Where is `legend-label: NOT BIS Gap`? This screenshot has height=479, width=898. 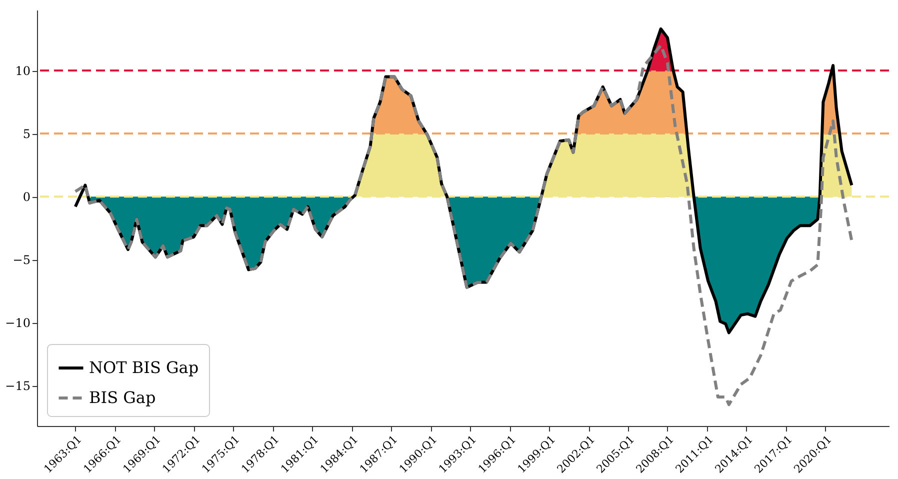
legend-label: NOT BIS Gap is located at coordinates (144, 367).